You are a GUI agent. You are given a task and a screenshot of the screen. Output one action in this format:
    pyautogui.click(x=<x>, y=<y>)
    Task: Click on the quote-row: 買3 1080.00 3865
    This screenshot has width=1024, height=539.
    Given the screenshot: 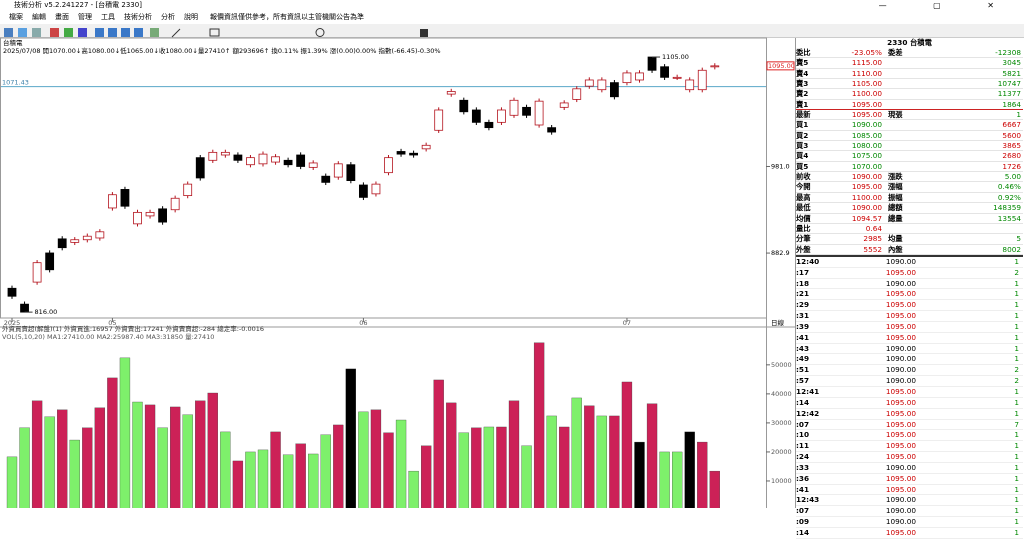 What is the action you would take?
    pyautogui.click(x=909, y=146)
    